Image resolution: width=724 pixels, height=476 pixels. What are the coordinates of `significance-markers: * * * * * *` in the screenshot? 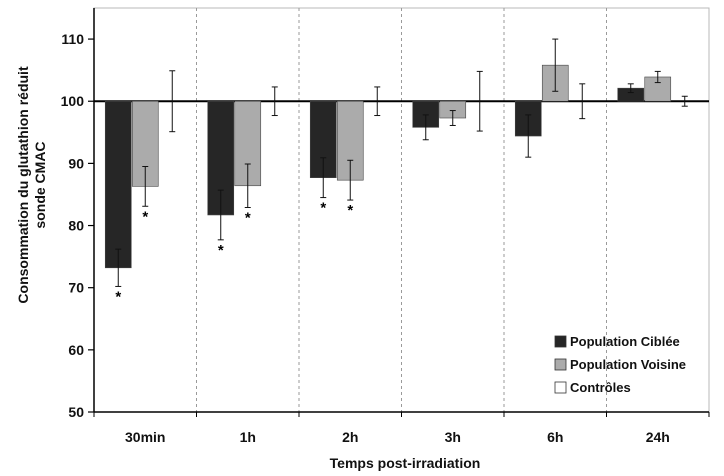 It's located at (234, 253).